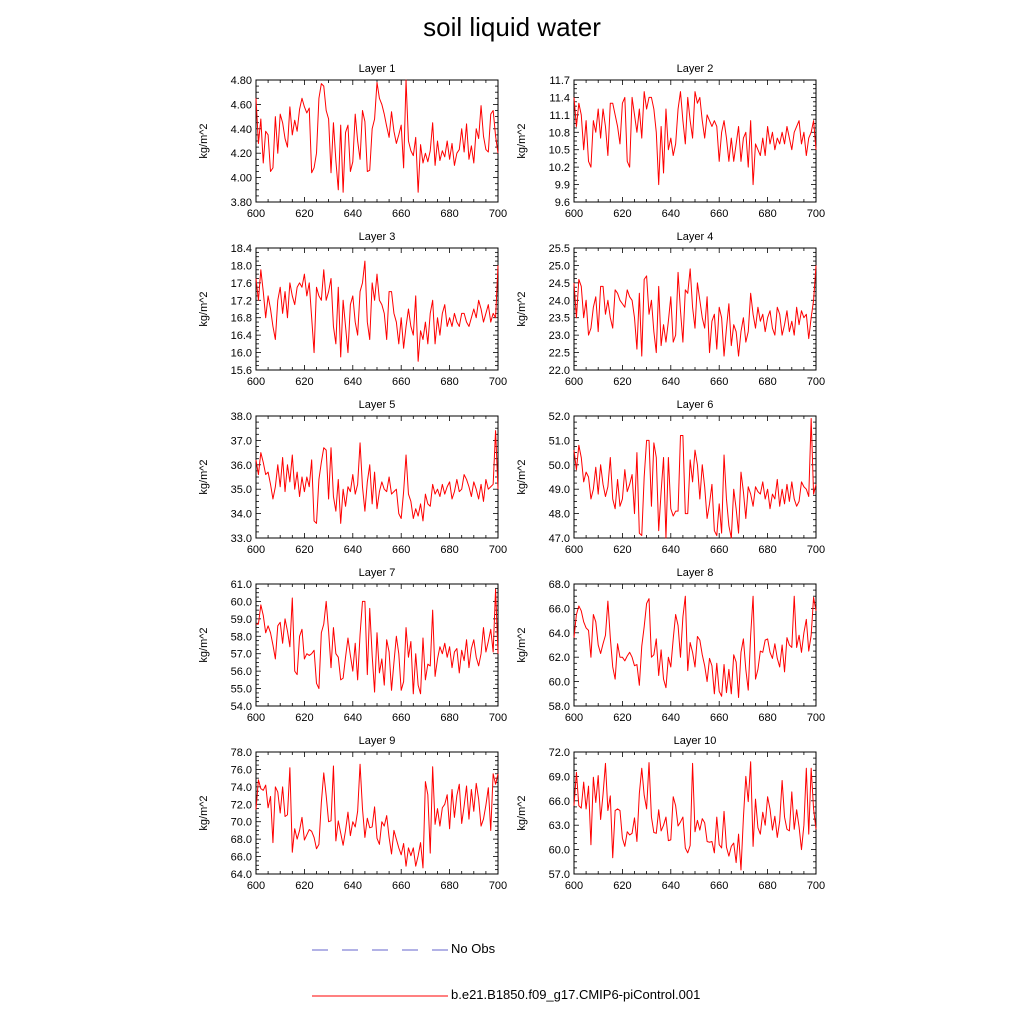 Image resolution: width=1024 pixels, height=1024 pixels. I want to click on page-title: soil liquid water, so click(512, 27).